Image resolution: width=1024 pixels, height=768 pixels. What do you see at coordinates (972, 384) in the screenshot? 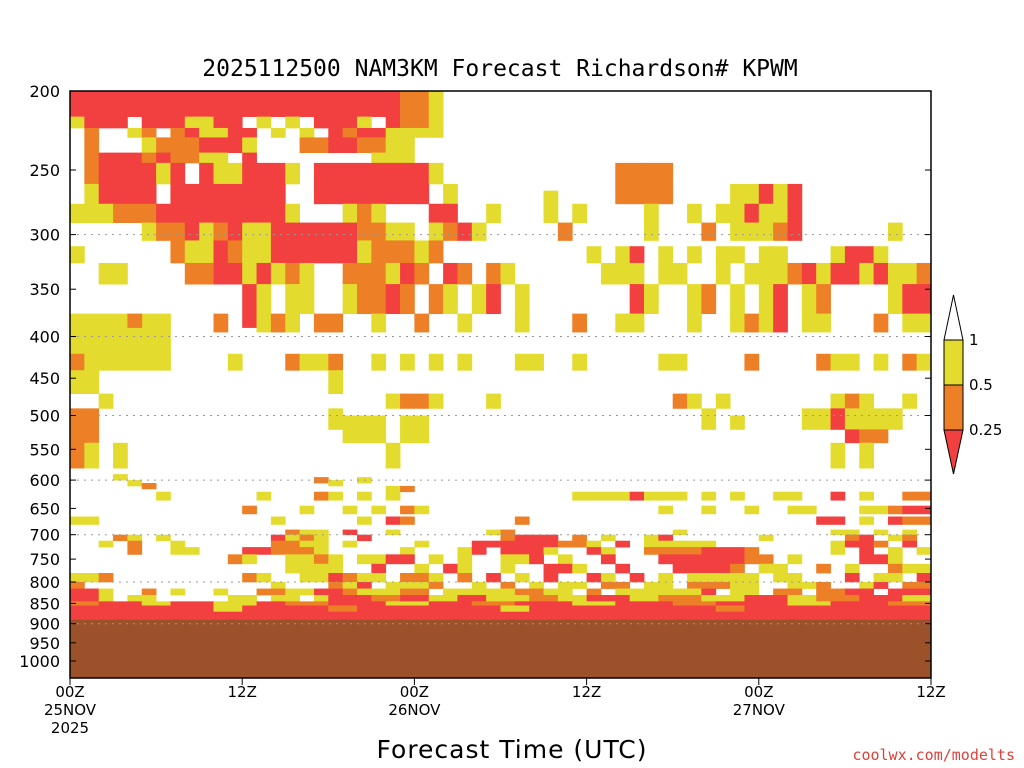
I see `color-legend: 1 0.5 0.25` at bounding box center [972, 384].